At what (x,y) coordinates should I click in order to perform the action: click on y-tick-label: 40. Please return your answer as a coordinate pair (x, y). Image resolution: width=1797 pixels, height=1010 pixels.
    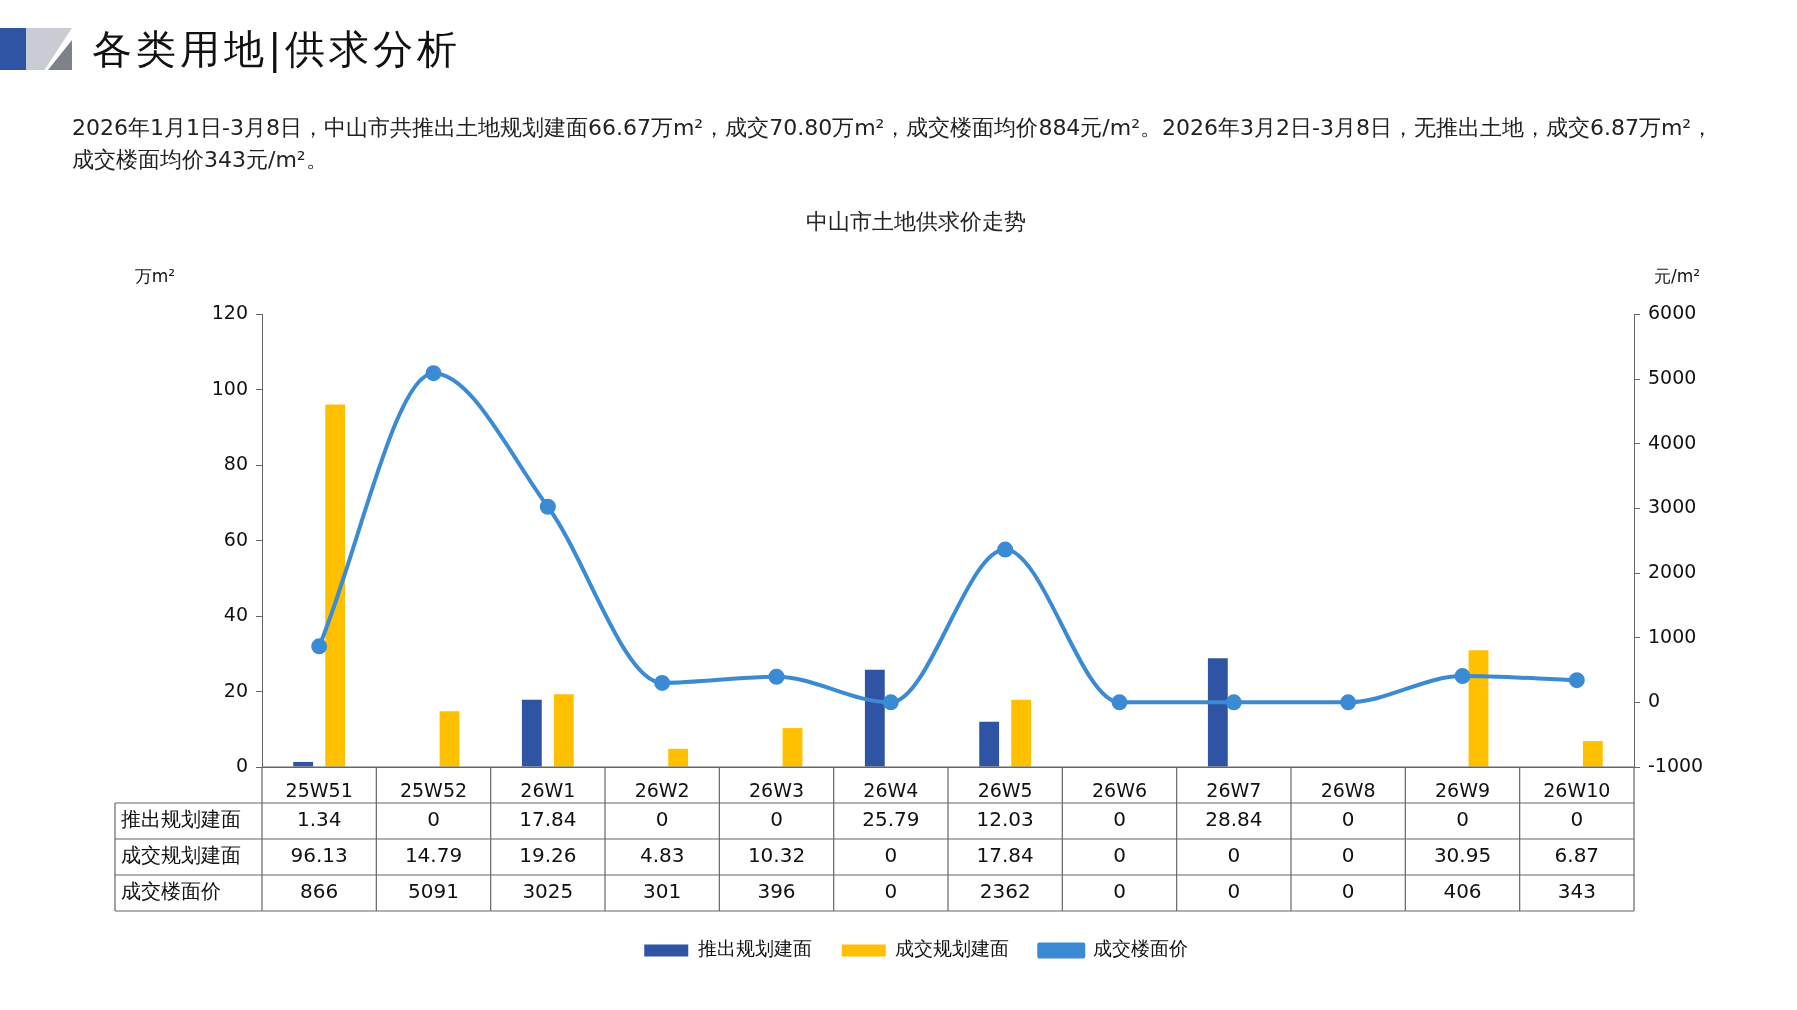
    Looking at the image, I should click on (235, 614).